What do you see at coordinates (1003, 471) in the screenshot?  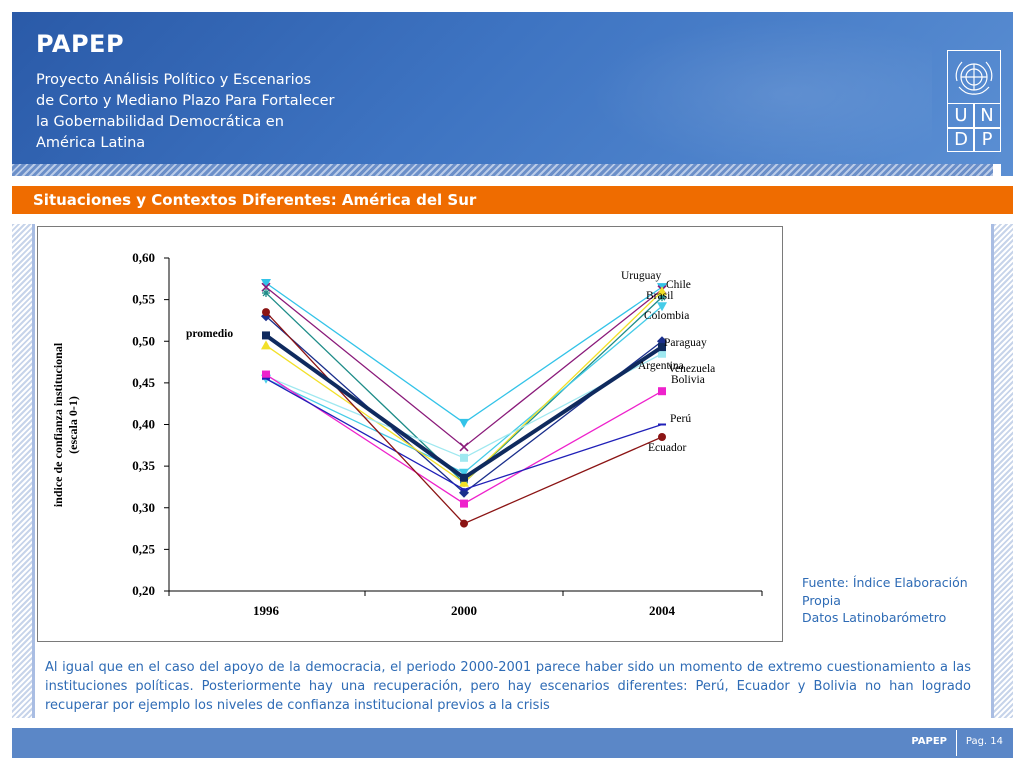 I see `right-hatch-border` at bounding box center [1003, 471].